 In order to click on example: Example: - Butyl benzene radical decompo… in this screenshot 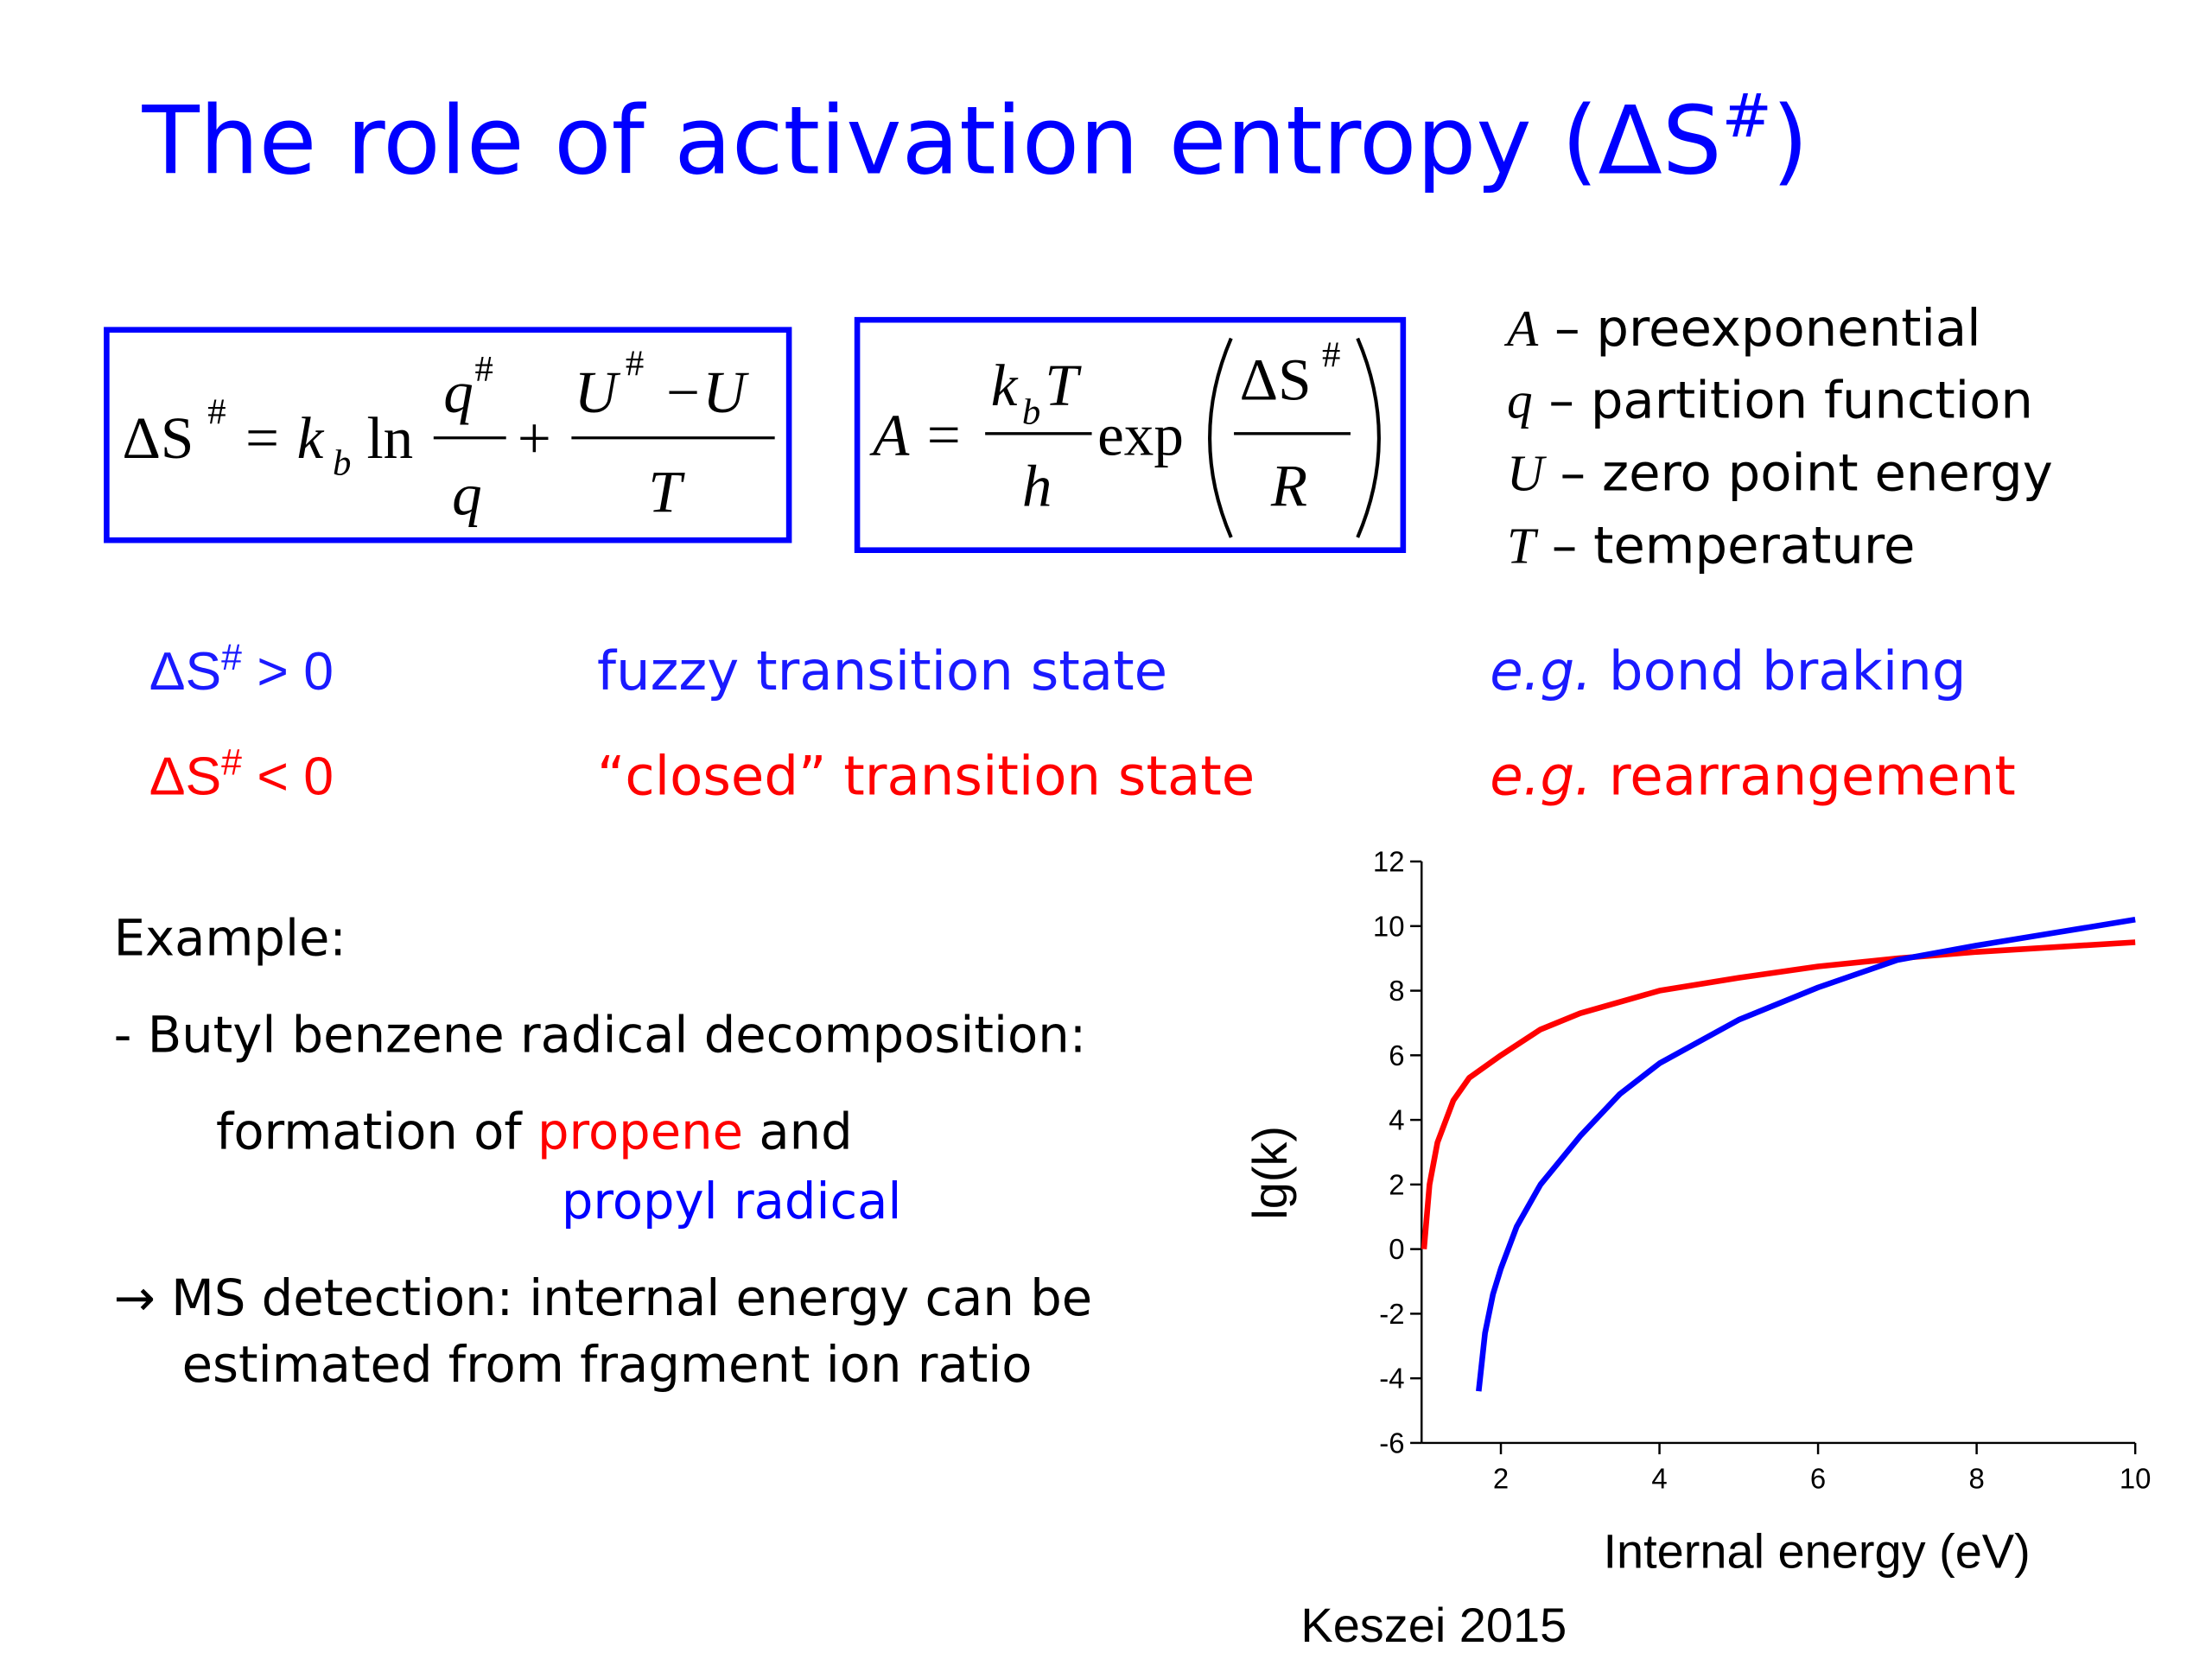, I will do `click(603, 1152)`.